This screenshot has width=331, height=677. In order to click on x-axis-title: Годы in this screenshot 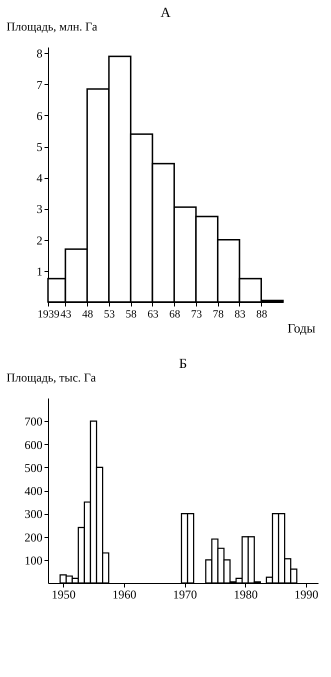, I will do `click(302, 328)`.